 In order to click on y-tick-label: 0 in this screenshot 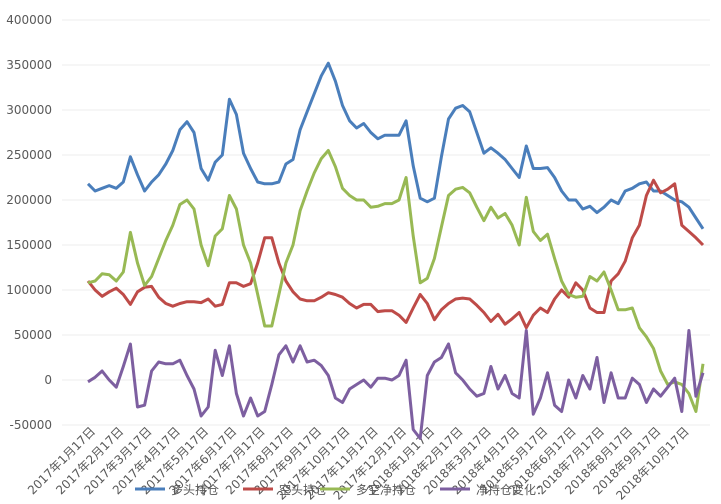, I will do `click(48, 380)`.